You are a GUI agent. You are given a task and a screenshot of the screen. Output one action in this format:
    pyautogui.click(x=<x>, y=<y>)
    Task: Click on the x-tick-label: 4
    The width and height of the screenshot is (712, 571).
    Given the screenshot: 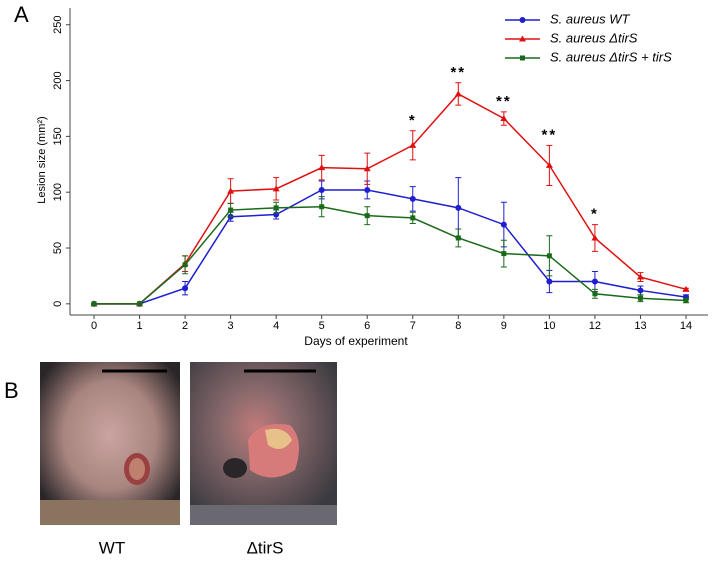 What is the action you would take?
    pyautogui.click(x=276, y=326)
    